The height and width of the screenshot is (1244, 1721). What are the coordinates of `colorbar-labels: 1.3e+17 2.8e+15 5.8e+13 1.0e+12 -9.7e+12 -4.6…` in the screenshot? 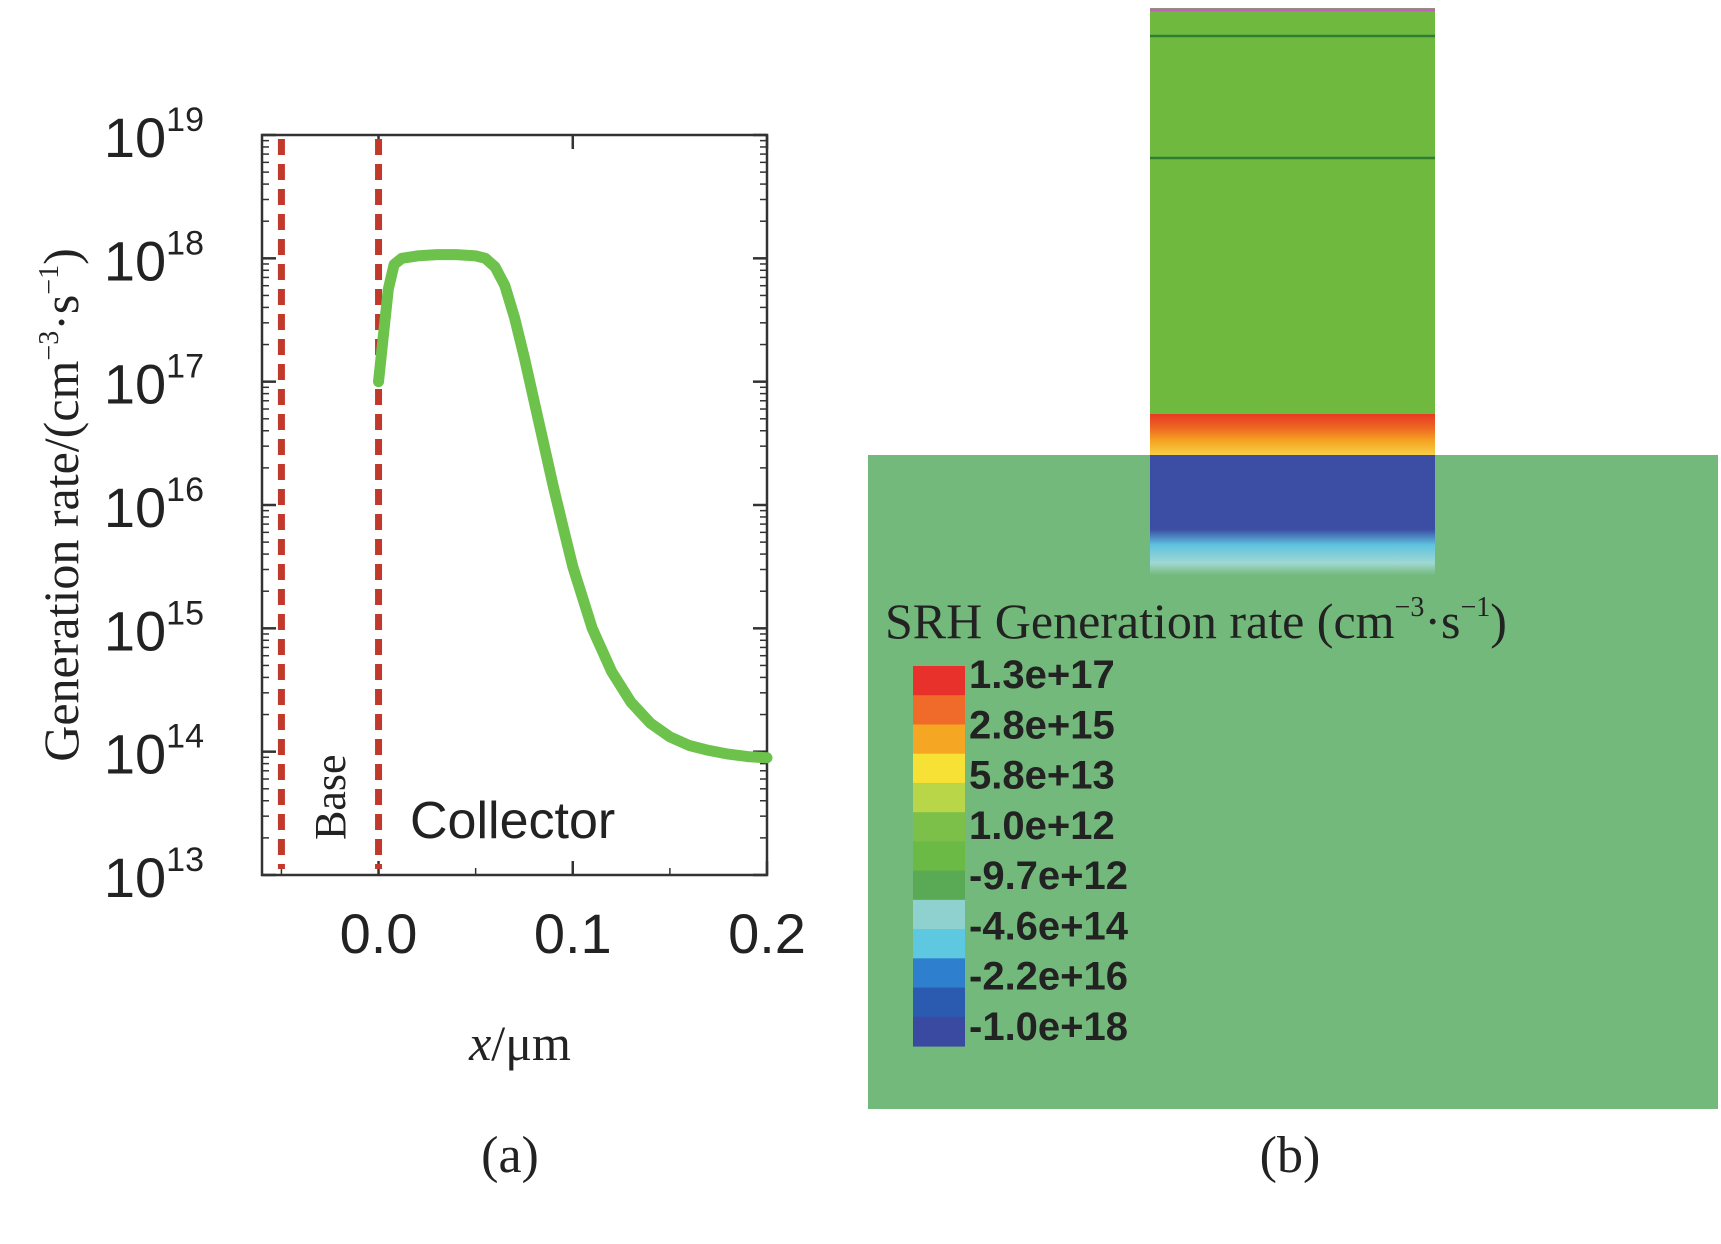 It's located at (1049, 851).